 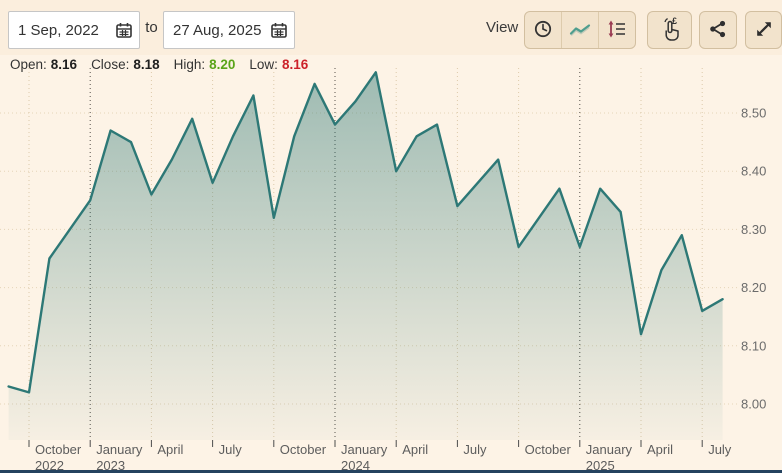 I want to click on share-button, so click(x=718, y=30).